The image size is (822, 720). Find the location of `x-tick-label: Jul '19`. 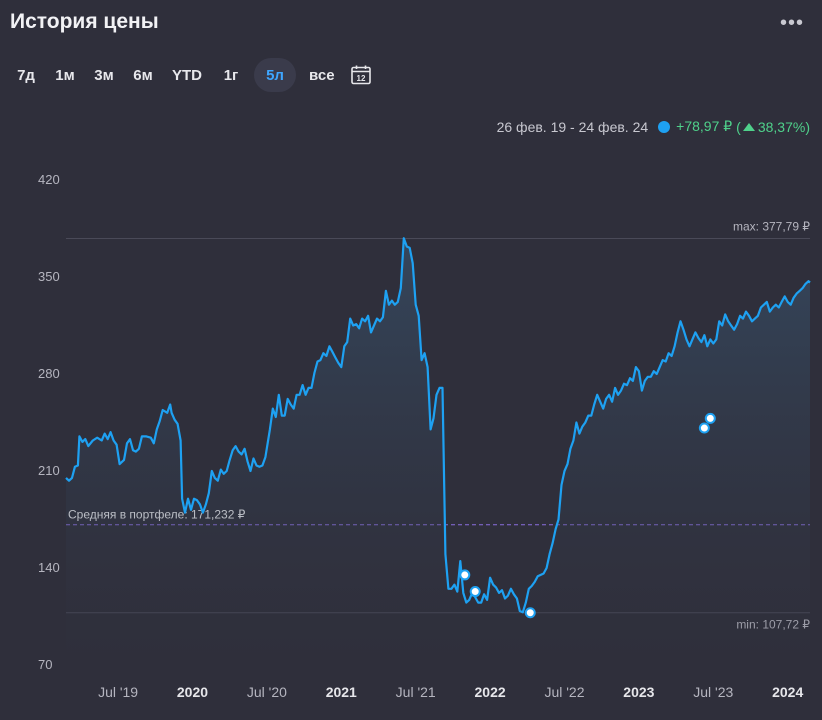

x-tick-label: Jul '19 is located at coordinates (118, 692).